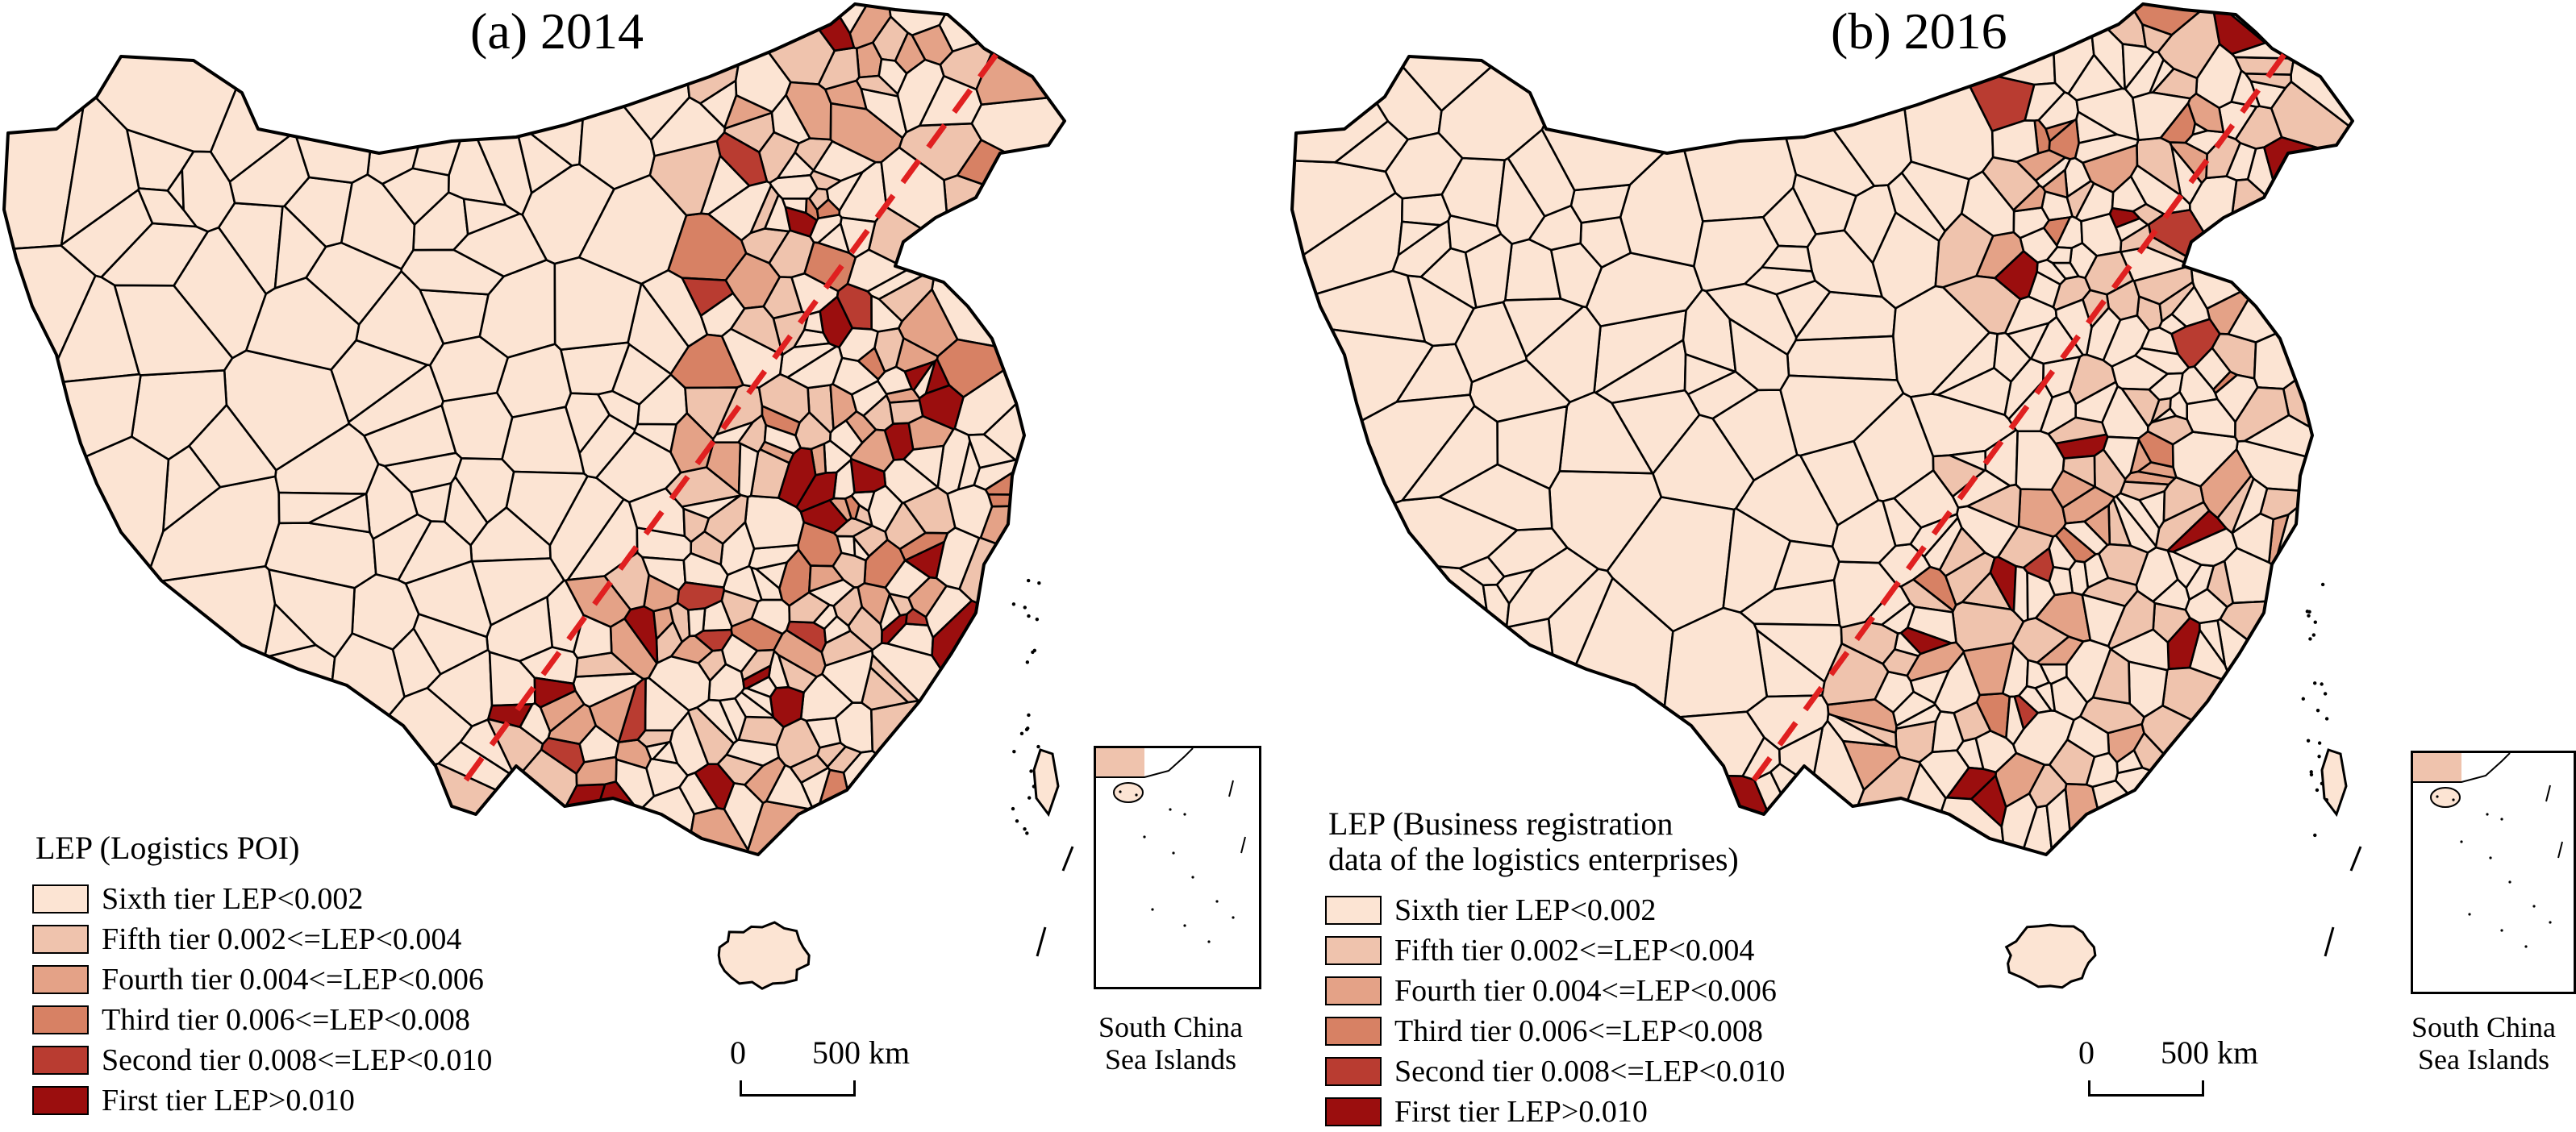 This screenshot has height=1132, width=2576. I want to click on scale-bar-line, so click(2146, 1088).